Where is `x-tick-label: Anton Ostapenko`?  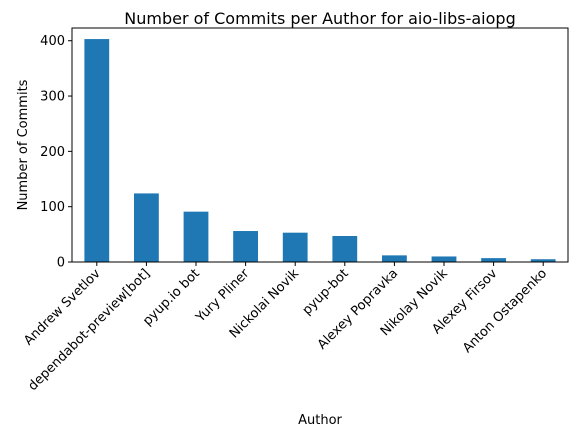
x-tick-label: Anton Ostapenko is located at coordinates (505, 311).